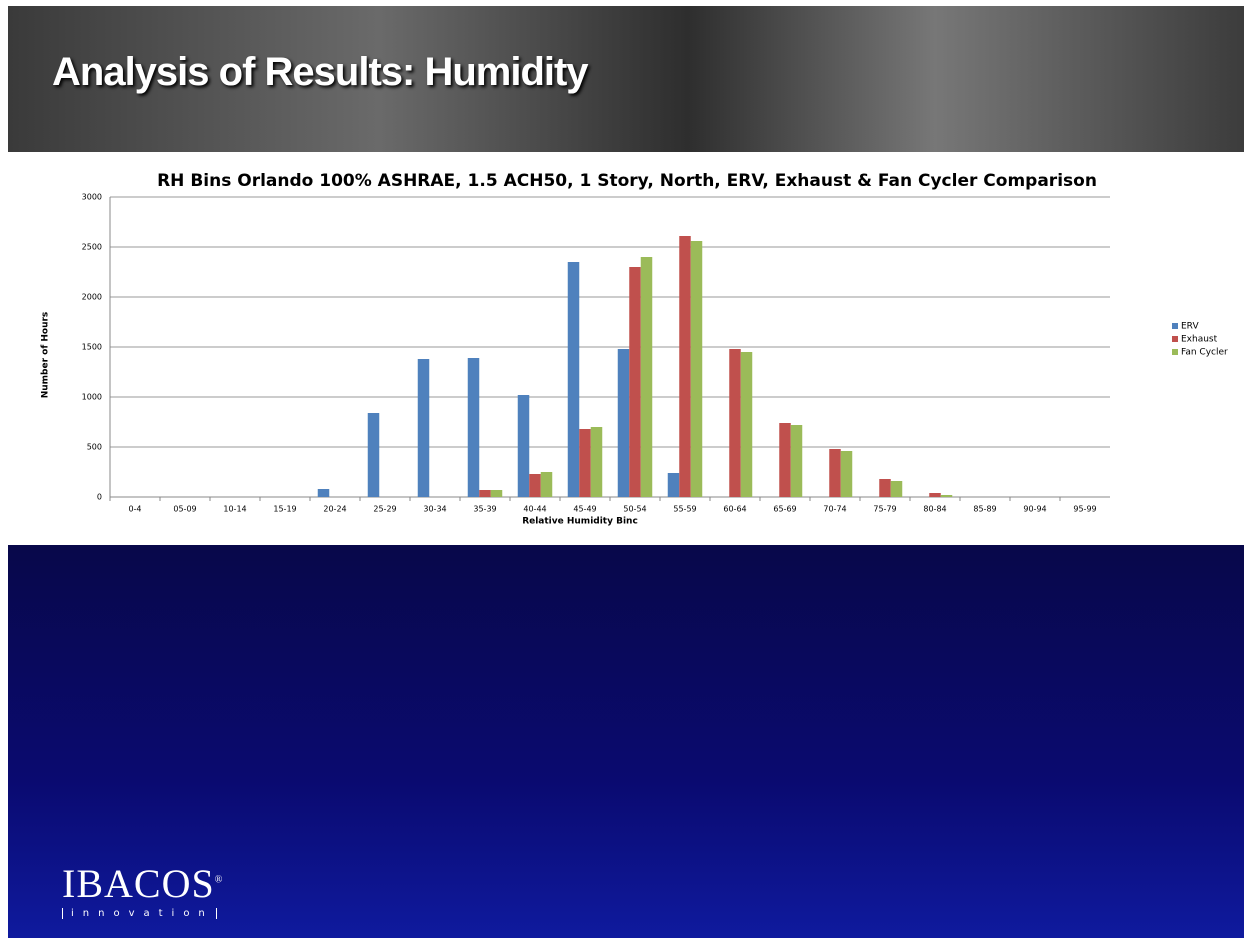 The width and height of the screenshot is (1250, 938). Describe the element at coordinates (784, 509) in the screenshot. I see `x-tick-label: 65-69` at that location.